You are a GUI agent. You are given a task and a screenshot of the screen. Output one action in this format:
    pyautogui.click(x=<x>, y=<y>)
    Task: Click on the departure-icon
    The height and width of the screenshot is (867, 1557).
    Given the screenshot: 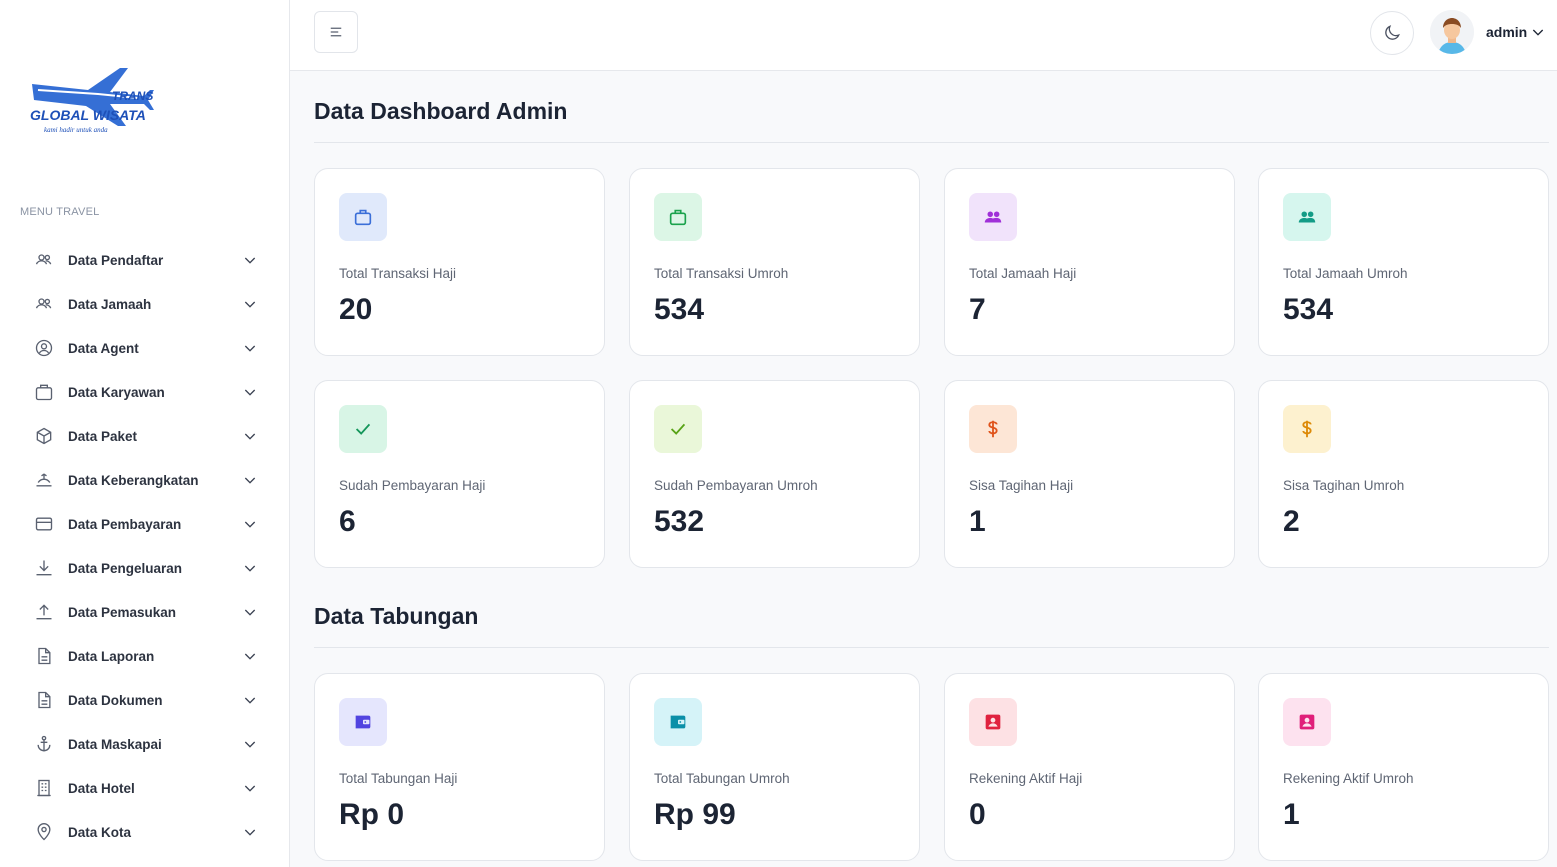 What is the action you would take?
    pyautogui.click(x=44, y=480)
    